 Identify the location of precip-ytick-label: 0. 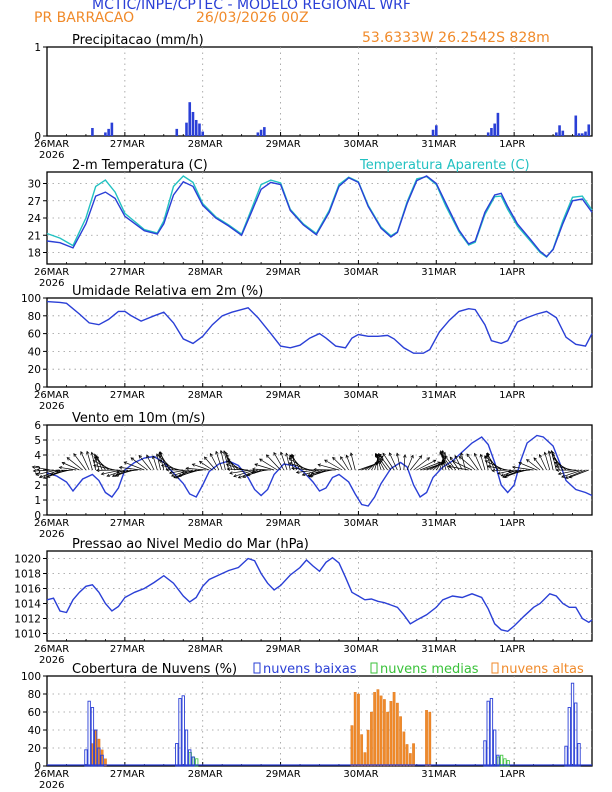
(37, 137).